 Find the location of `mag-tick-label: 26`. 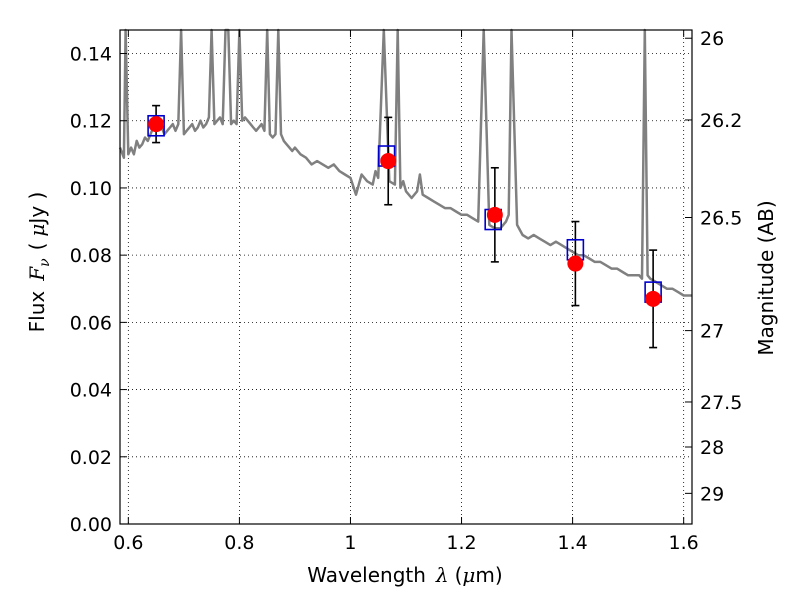

mag-tick-label: 26 is located at coordinates (712, 39).